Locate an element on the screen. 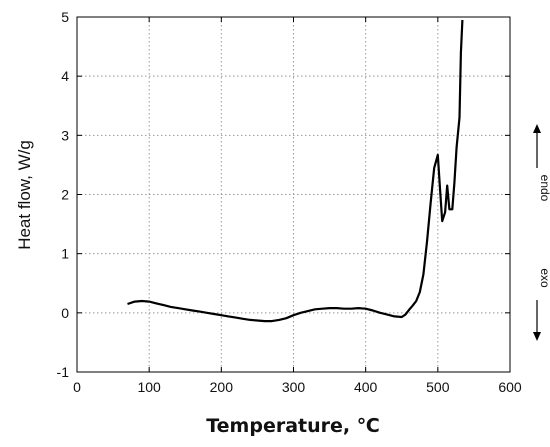  y-tick-label: 0 is located at coordinates (65, 313).